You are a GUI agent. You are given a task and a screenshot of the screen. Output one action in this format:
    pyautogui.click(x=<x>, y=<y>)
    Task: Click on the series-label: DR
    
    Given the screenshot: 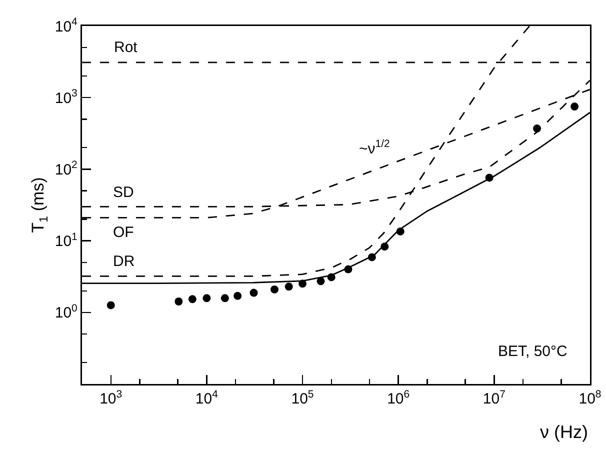 What is the action you would take?
    pyautogui.click(x=124, y=261)
    